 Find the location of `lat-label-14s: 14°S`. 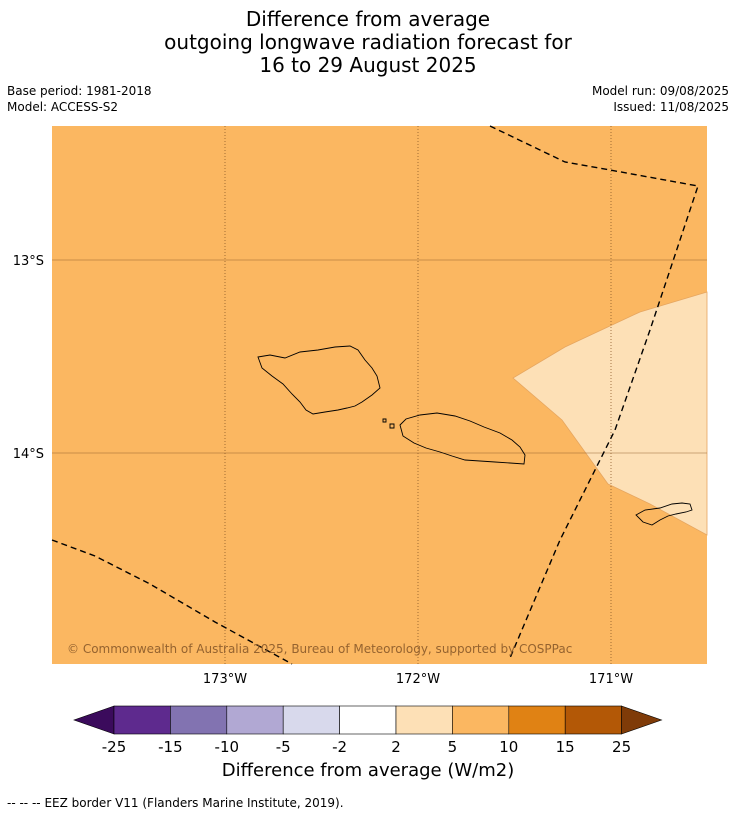

lat-label-14s: 14°S is located at coordinates (28, 454).